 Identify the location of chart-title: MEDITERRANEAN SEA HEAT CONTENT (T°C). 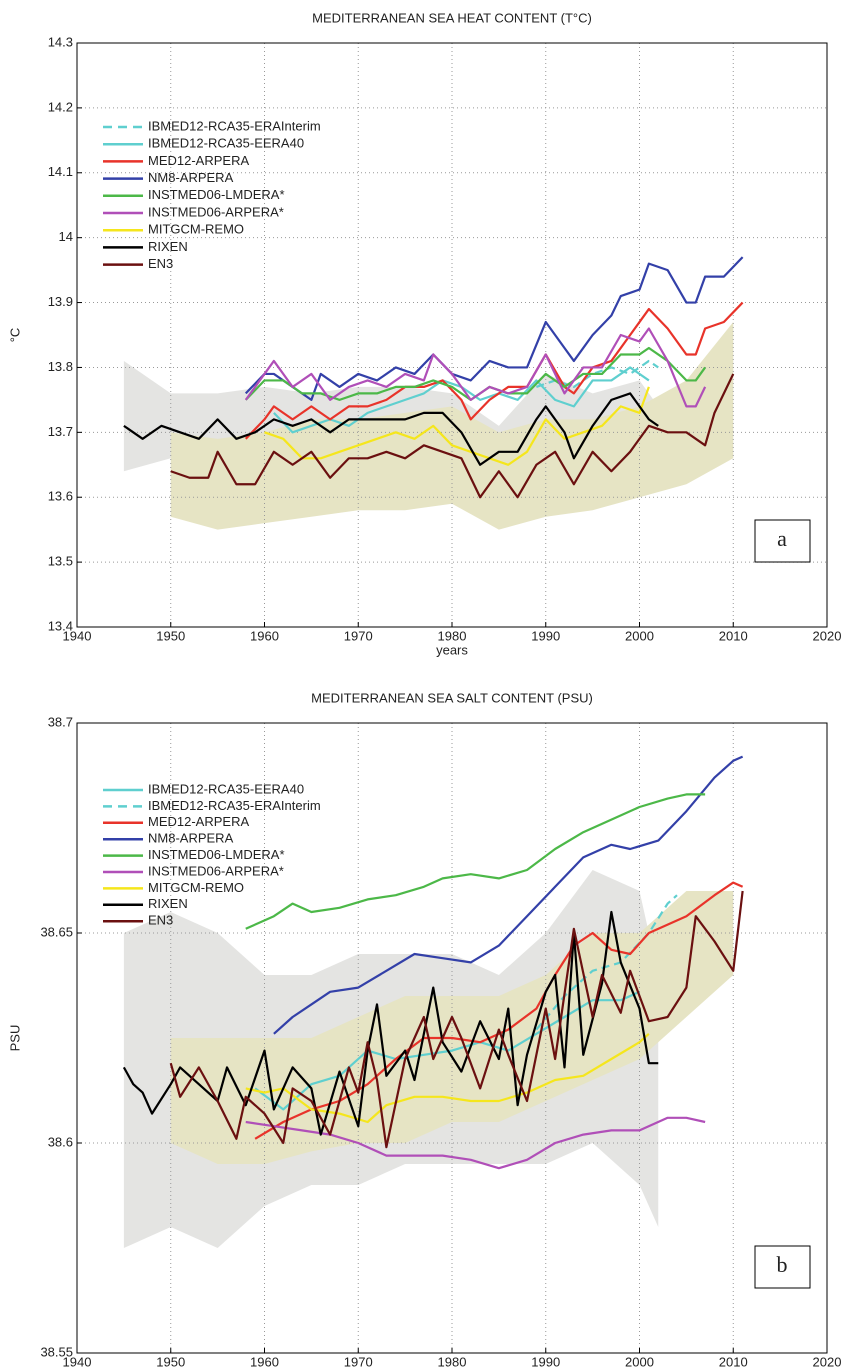
(452, 17).